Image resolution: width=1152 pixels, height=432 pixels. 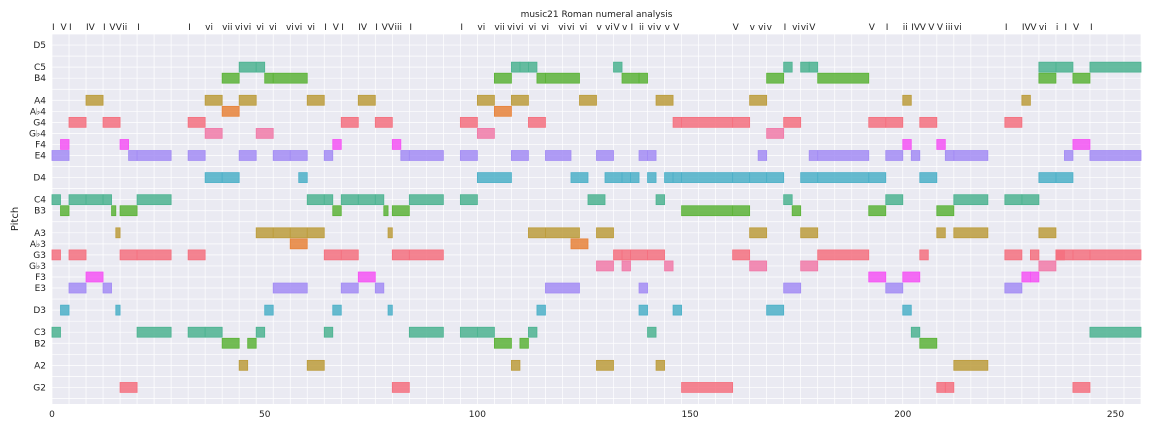 I want to click on roman-numeral-label: IV, so click(x=363, y=28).